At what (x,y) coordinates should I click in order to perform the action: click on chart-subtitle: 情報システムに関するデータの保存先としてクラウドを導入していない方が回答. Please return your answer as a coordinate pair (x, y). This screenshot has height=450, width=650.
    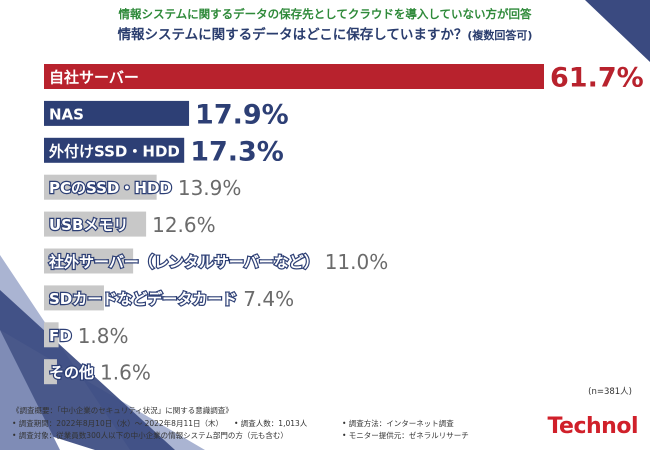
    Looking at the image, I should click on (325, 14).